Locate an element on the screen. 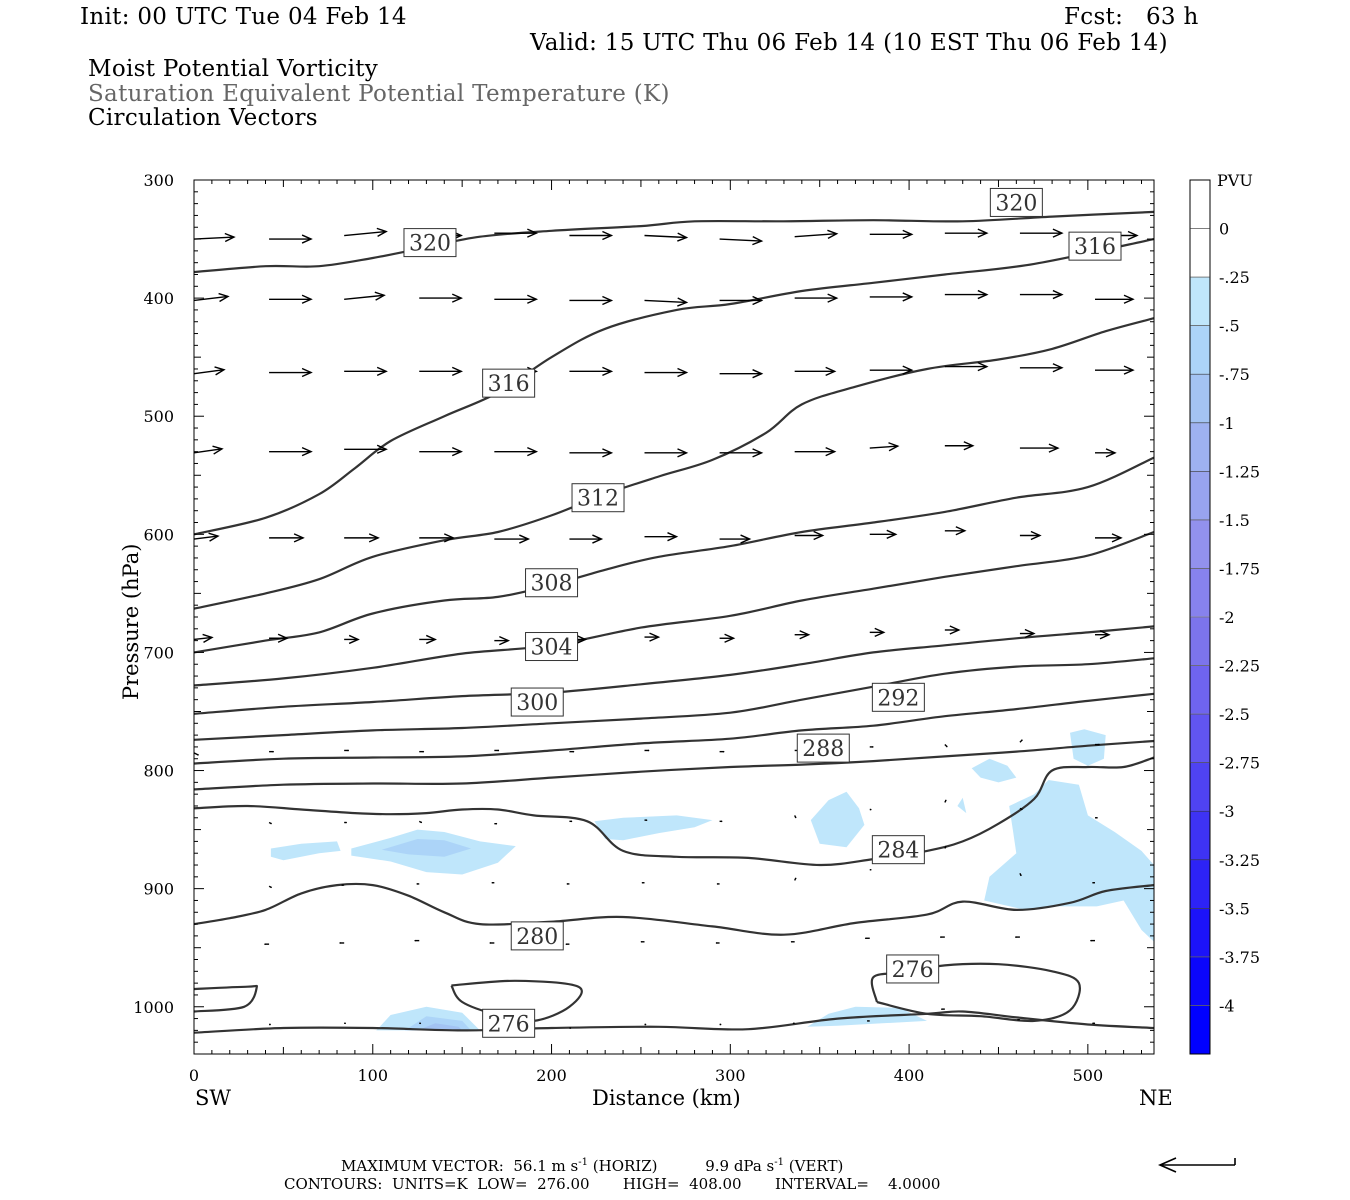 The image size is (1350, 1200). ne-endpoint-label: NE is located at coordinates (1156, 1098).